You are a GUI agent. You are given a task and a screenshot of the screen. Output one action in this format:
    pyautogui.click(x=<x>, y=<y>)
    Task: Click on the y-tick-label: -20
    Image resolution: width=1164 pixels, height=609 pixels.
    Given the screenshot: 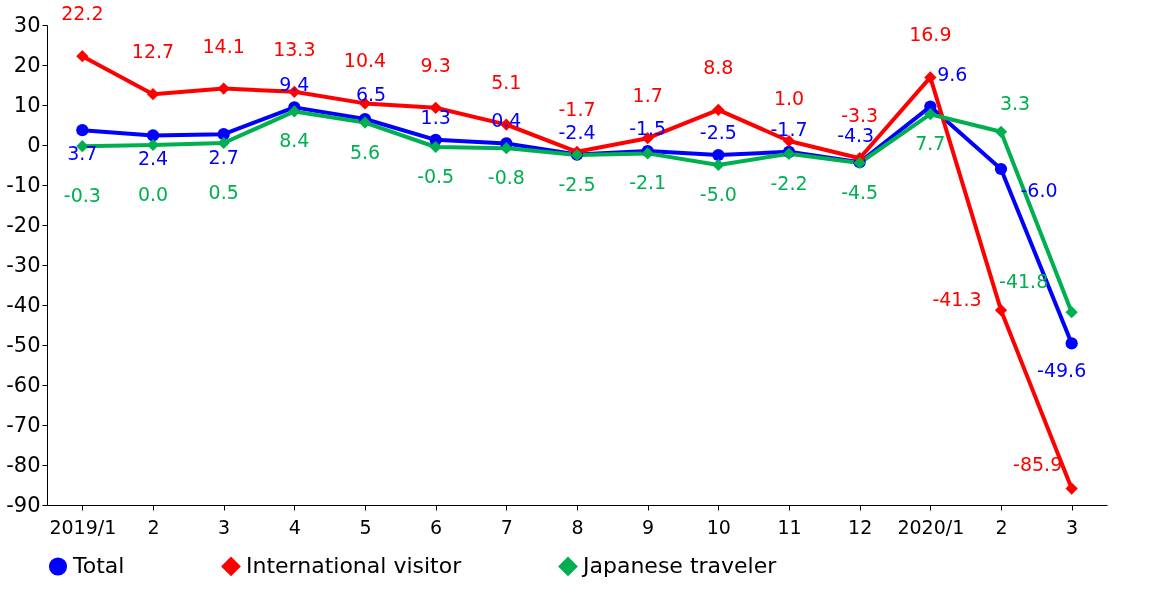 What is the action you would take?
    pyautogui.click(x=23, y=224)
    